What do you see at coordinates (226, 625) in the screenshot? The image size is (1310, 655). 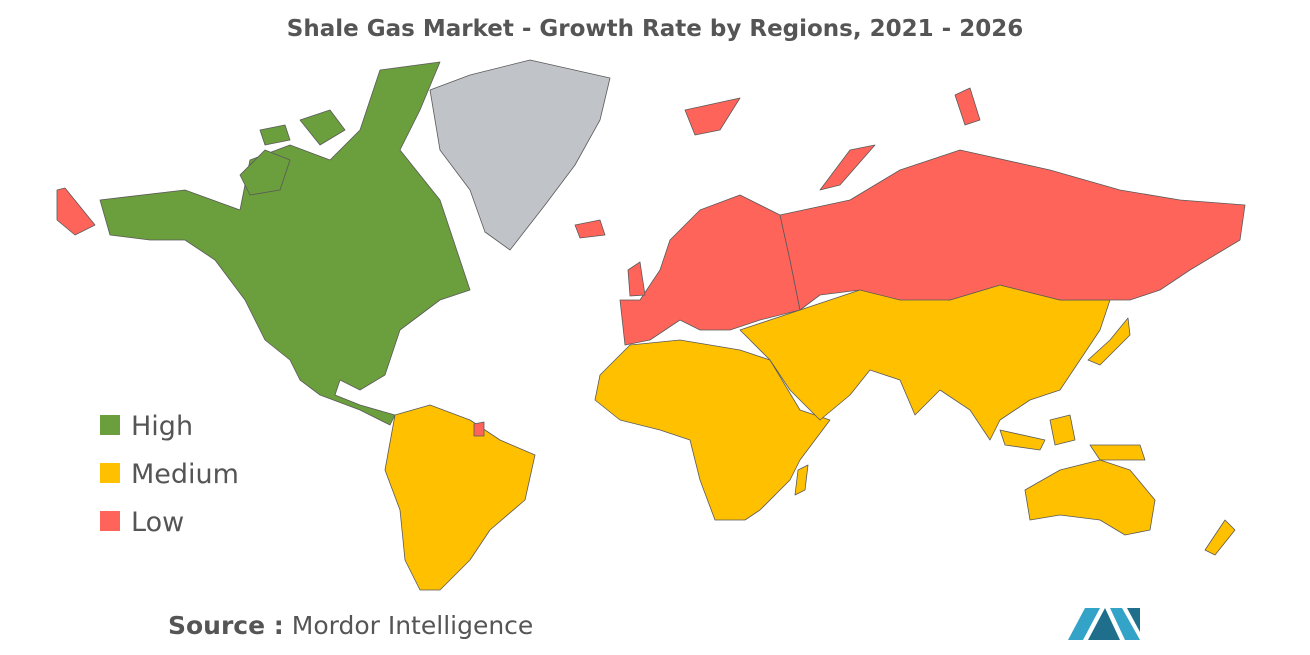 I see `source-label: Source :` at bounding box center [226, 625].